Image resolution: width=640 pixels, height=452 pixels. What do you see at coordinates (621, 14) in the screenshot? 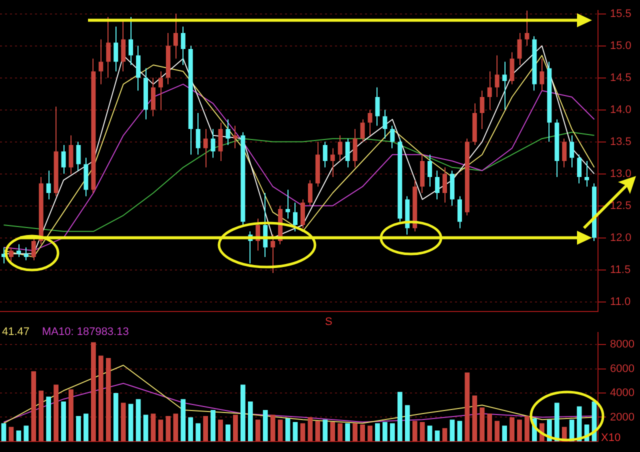
I see `y-tick-label: 15.5` at bounding box center [621, 14].